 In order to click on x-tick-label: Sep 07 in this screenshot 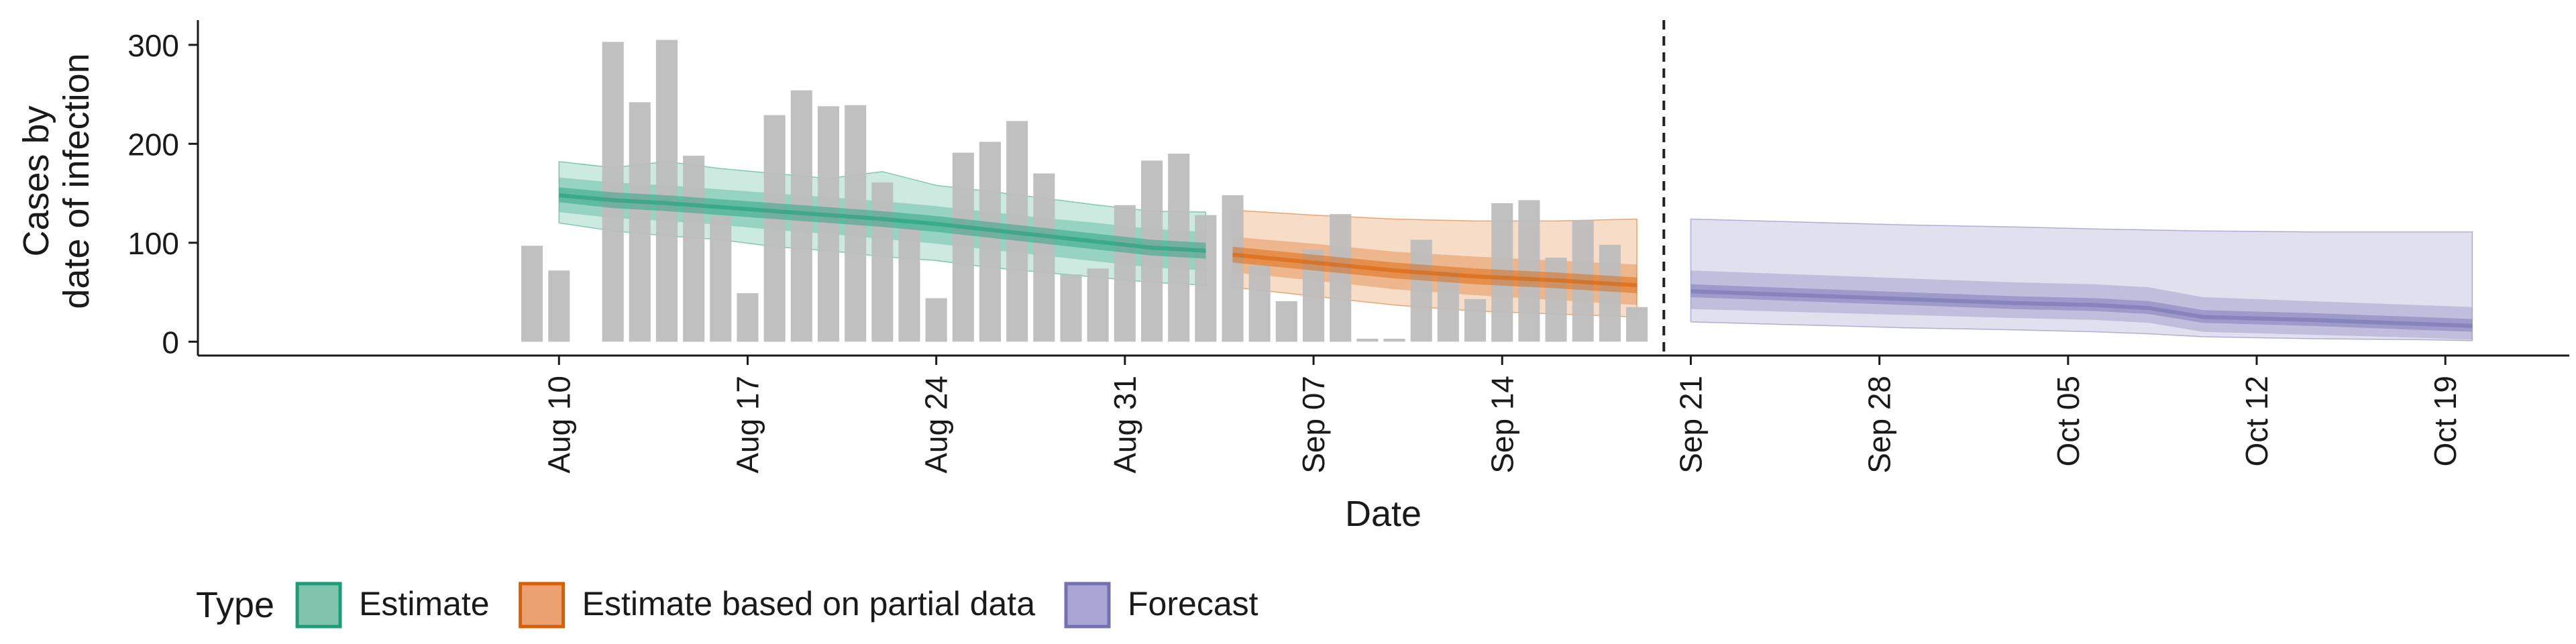, I will do `click(1313, 425)`.